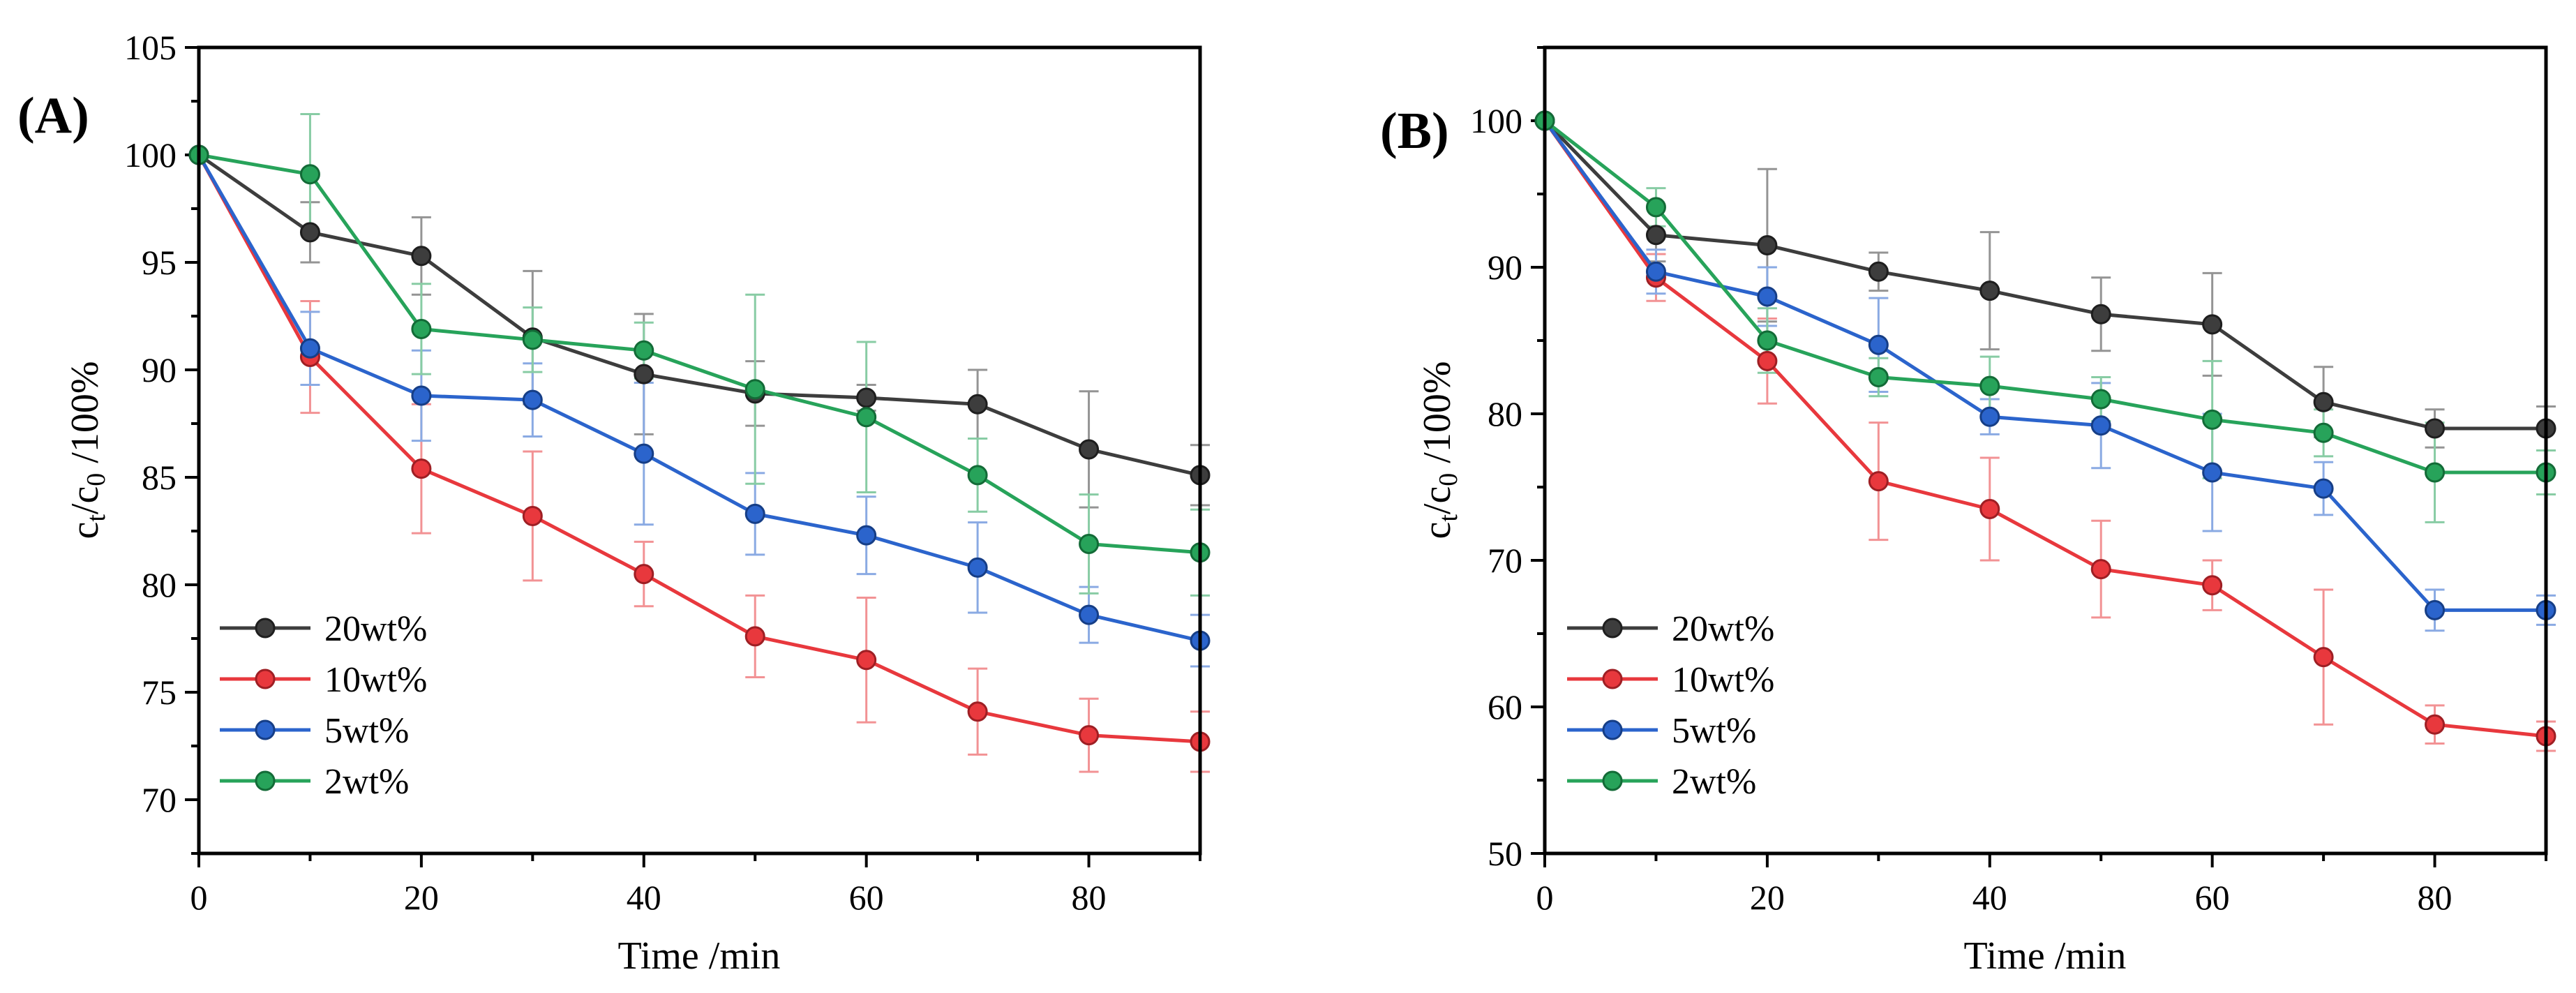  Describe the element at coordinates (199, 897) in the screenshot. I see `x-tick-label-a: 0` at that location.